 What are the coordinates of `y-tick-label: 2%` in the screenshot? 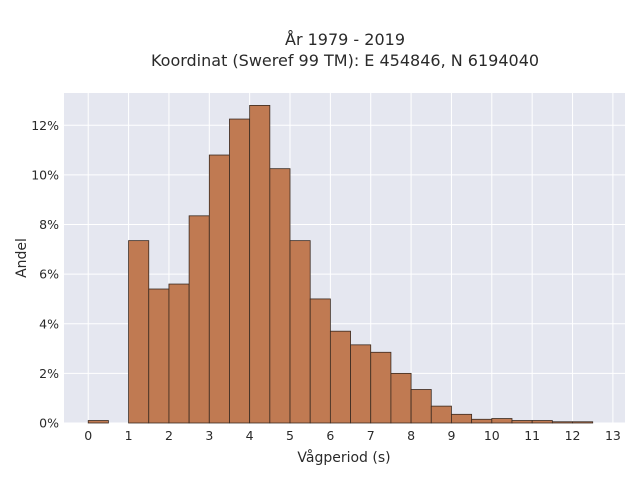 It's located at (49, 373).